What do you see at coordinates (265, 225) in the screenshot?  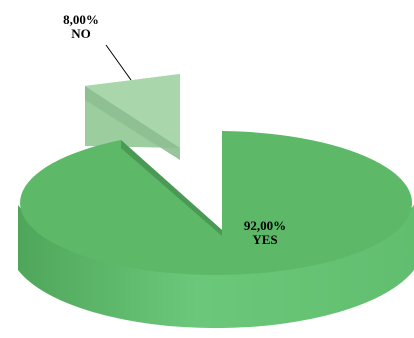 I see `yes-percent-label: 92,00%` at bounding box center [265, 225].